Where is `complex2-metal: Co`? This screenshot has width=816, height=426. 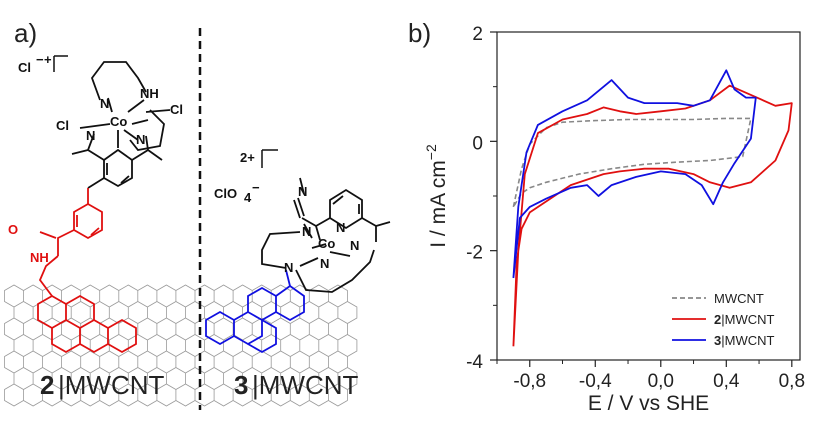 complex2-metal: Co is located at coordinates (118, 121).